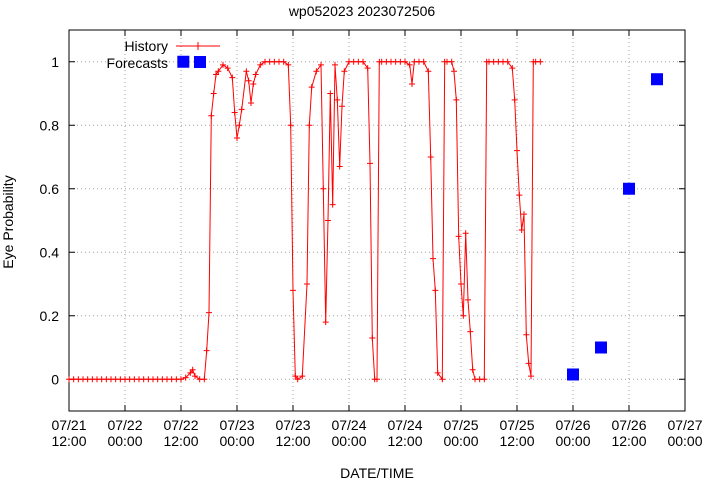  What do you see at coordinates (200, 62) in the screenshot?
I see `legend-marker-forecasts` at bounding box center [200, 62].